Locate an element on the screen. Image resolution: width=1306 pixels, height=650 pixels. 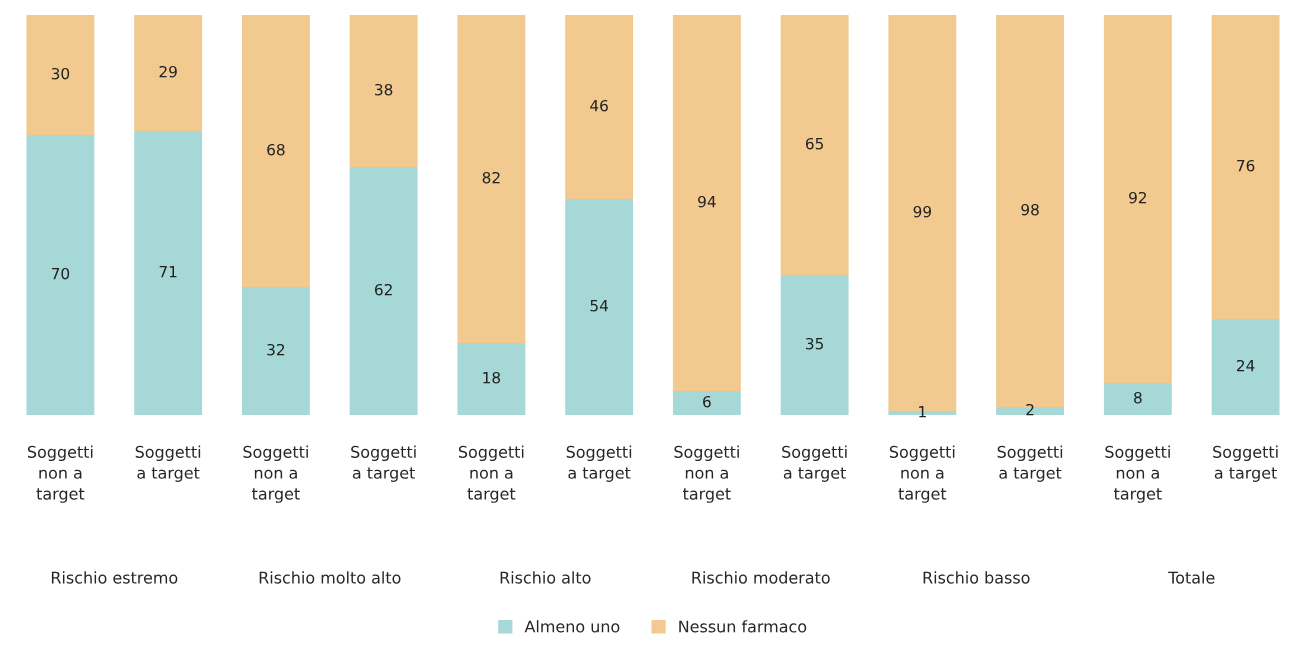
data-label: 29 is located at coordinates (168, 71).